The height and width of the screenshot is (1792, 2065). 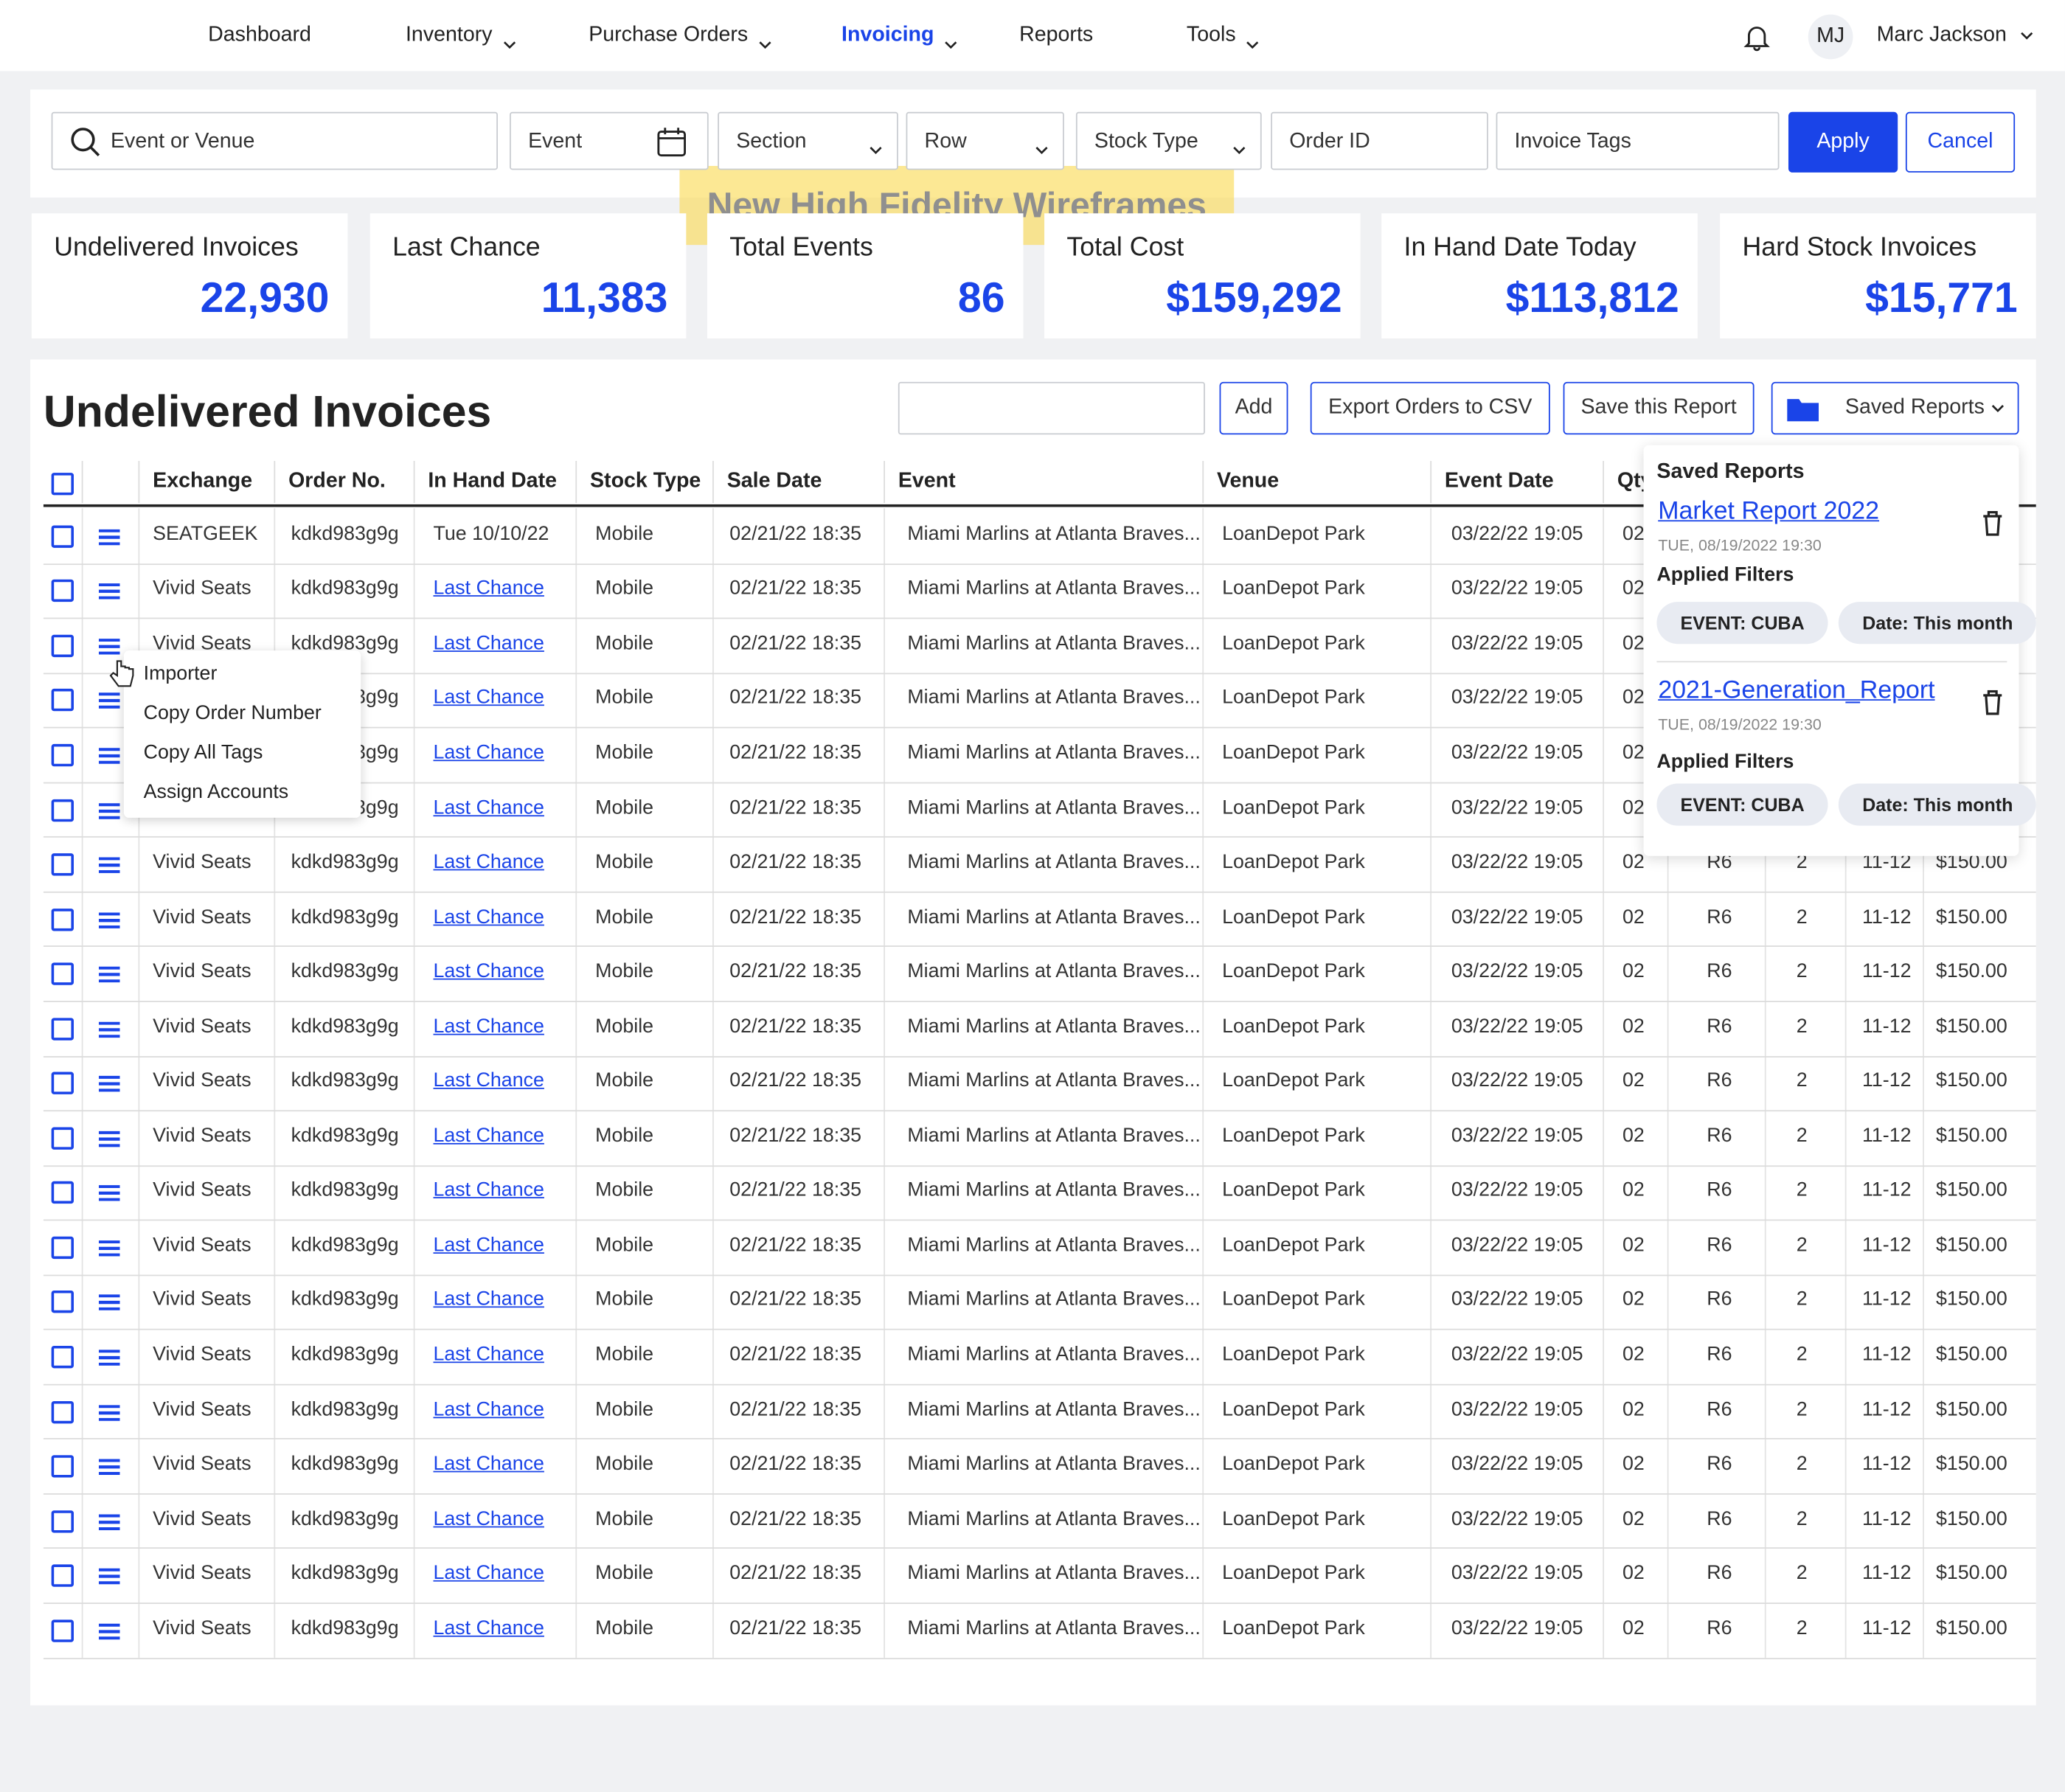 What do you see at coordinates (1211, 35) in the screenshot?
I see `nav-item: Tools` at bounding box center [1211, 35].